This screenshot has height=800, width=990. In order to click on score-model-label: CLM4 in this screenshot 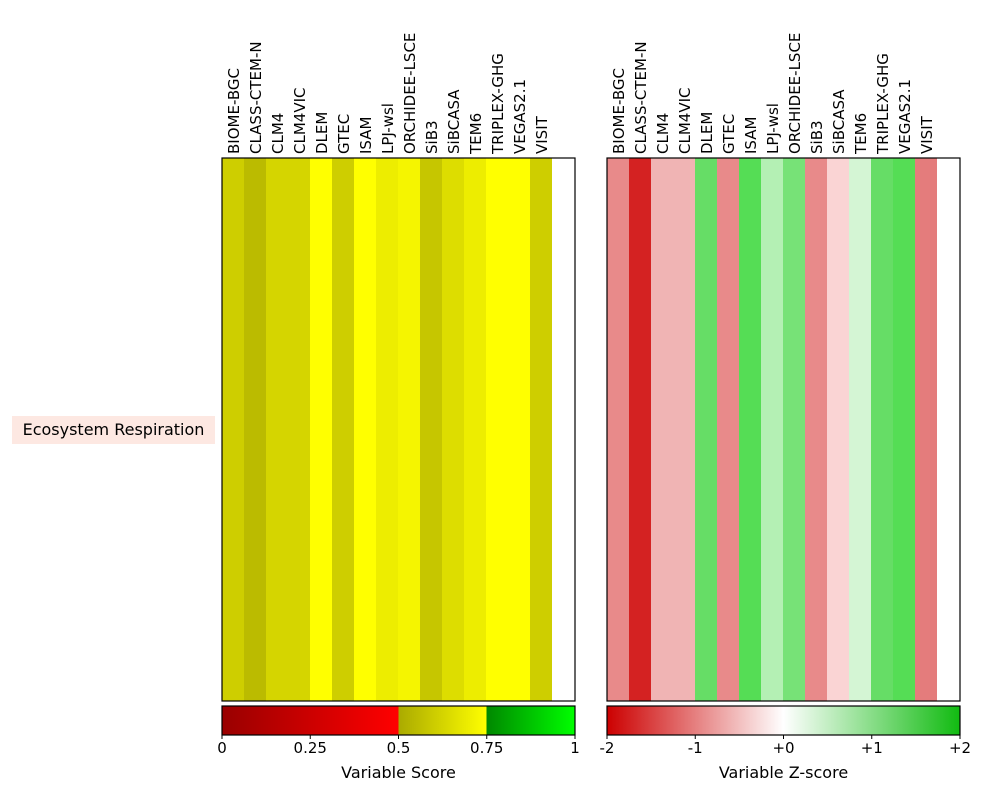, I will do `click(278, 133)`.